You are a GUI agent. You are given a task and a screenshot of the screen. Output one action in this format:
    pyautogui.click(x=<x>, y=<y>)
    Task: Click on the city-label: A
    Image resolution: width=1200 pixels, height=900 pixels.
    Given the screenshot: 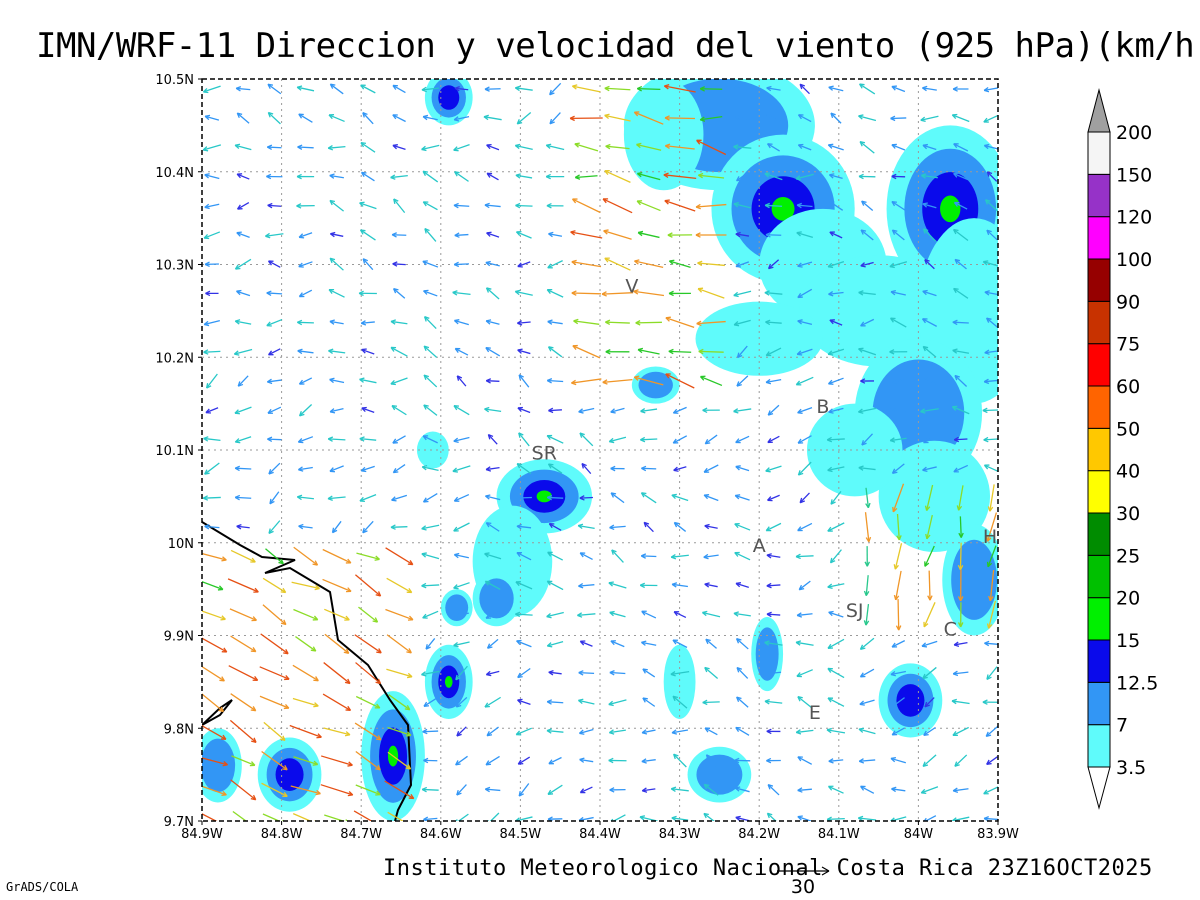 What is the action you would take?
    pyautogui.click(x=759, y=546)
    